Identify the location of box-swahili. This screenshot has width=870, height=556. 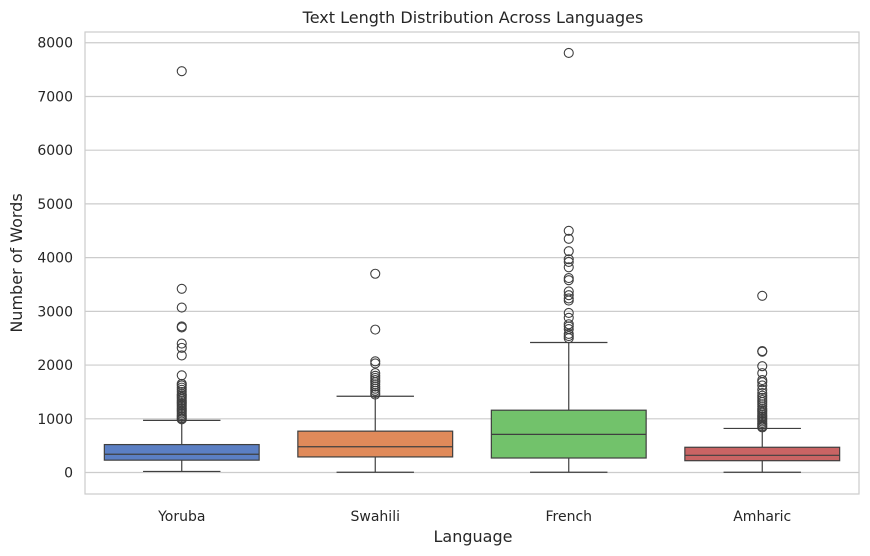
(375, 370).